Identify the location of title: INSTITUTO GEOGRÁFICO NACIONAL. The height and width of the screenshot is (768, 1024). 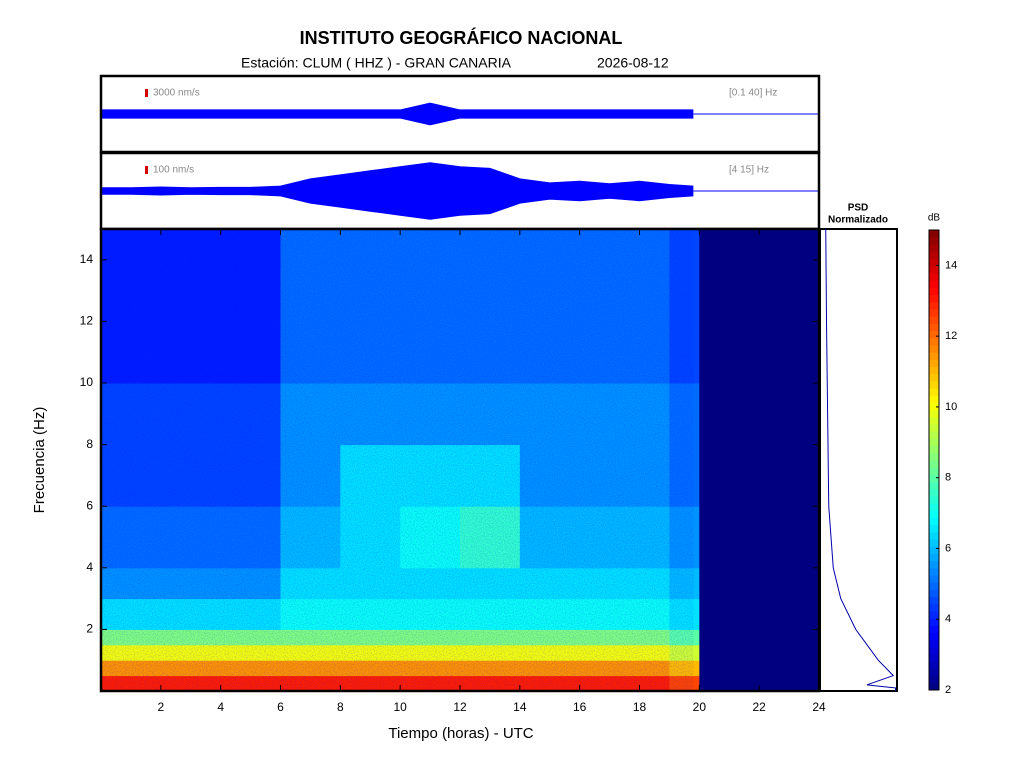
(461, 37).